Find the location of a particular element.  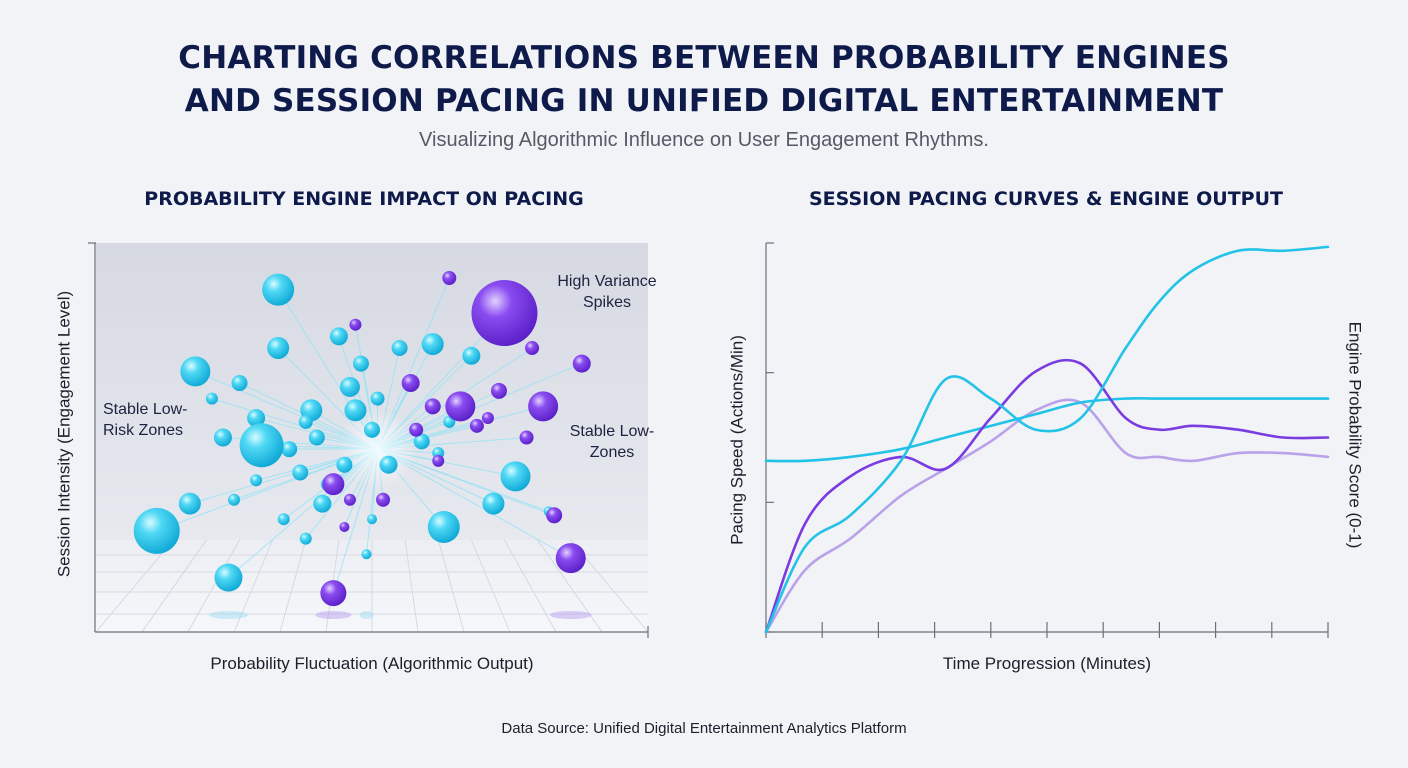

line-y-axis-label: Pacing Speed (Actions/Min) is located at coordinates (737, 440).